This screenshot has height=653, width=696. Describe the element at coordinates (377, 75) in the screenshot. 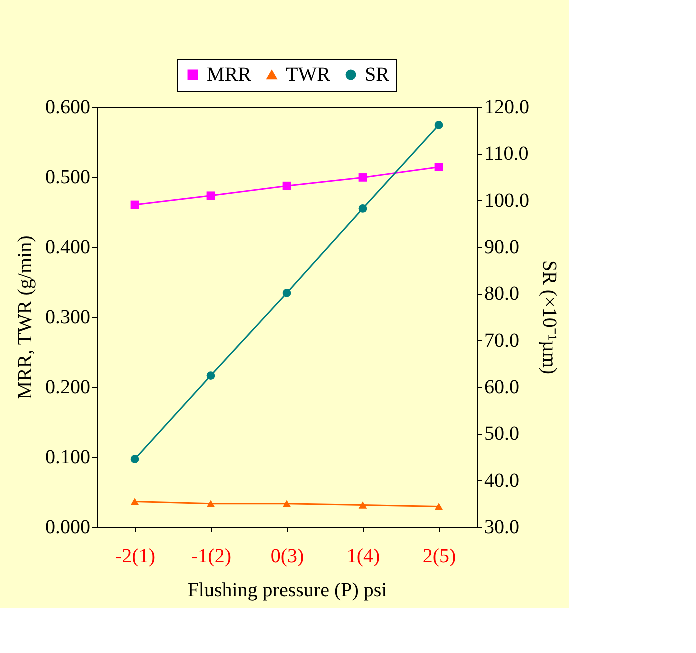

I see `legend-label: SR` at that location.